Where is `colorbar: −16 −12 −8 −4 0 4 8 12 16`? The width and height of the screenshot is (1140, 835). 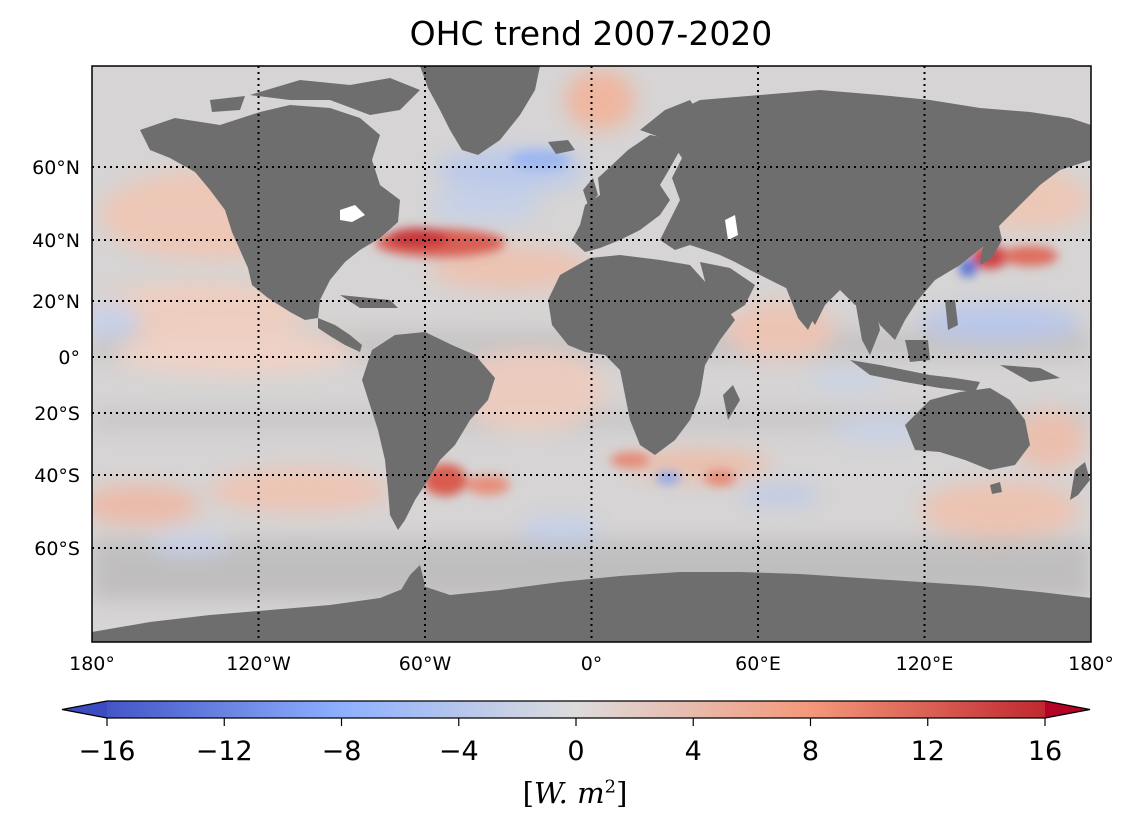 colorbar: −16 −12 −8 −4 0 4 8 12 16 is located at coordinates (576, 733).